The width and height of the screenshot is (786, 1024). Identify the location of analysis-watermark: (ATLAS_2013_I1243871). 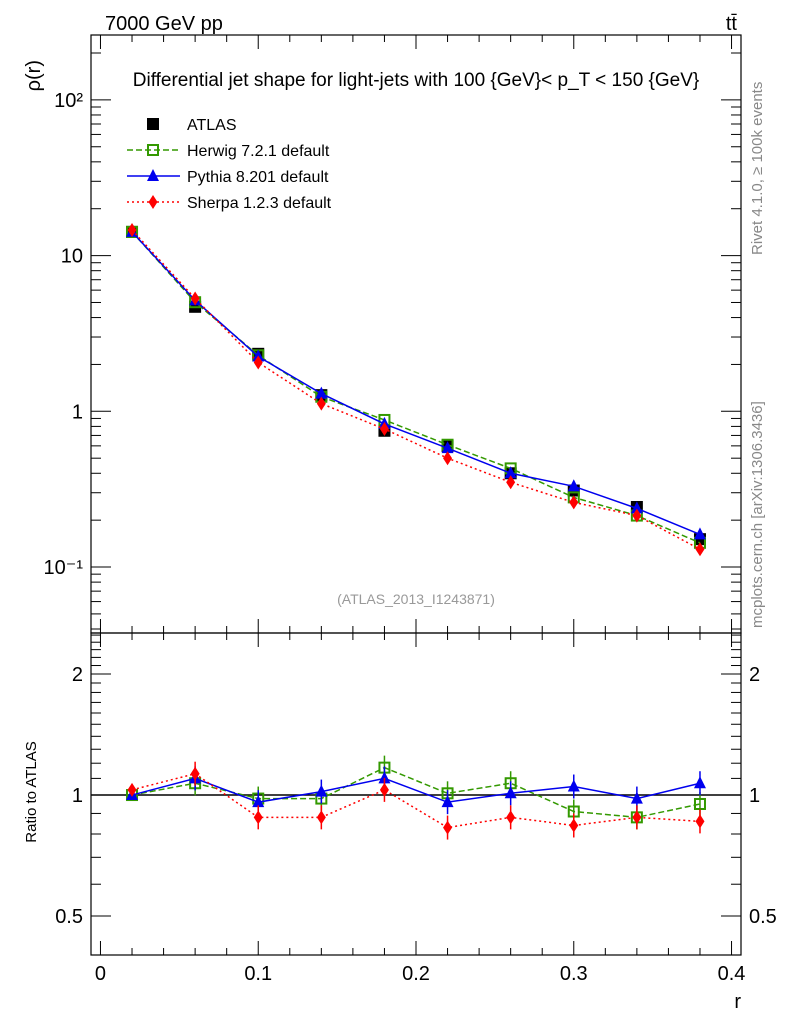
(416, 599).